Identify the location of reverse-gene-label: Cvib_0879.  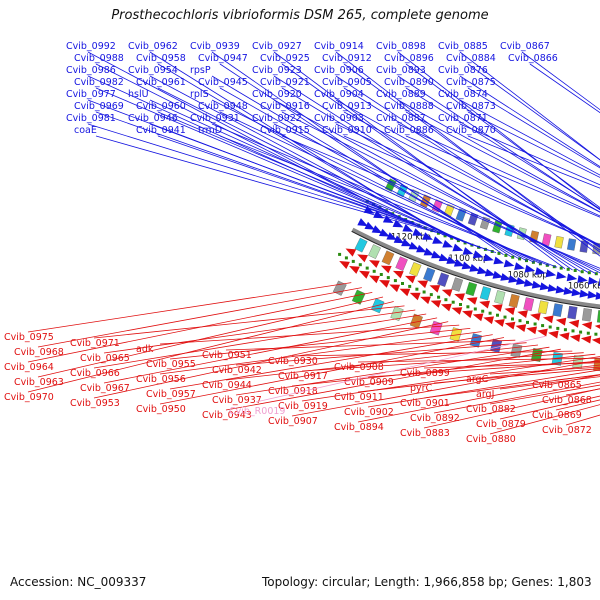
(501, 424).